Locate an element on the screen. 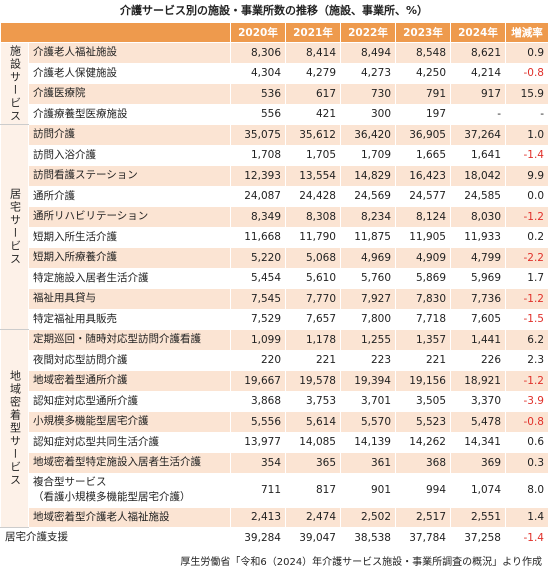 The width and height of the screenshot is (548, 587). value-cell: 4,214 is located at coordinates (478, 73).